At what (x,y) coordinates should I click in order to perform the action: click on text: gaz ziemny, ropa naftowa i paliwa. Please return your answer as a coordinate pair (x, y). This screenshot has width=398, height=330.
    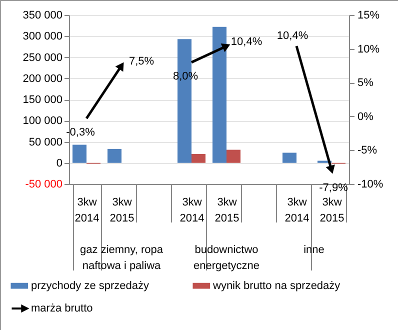
    Looking at the image, I should click on (122, 258).